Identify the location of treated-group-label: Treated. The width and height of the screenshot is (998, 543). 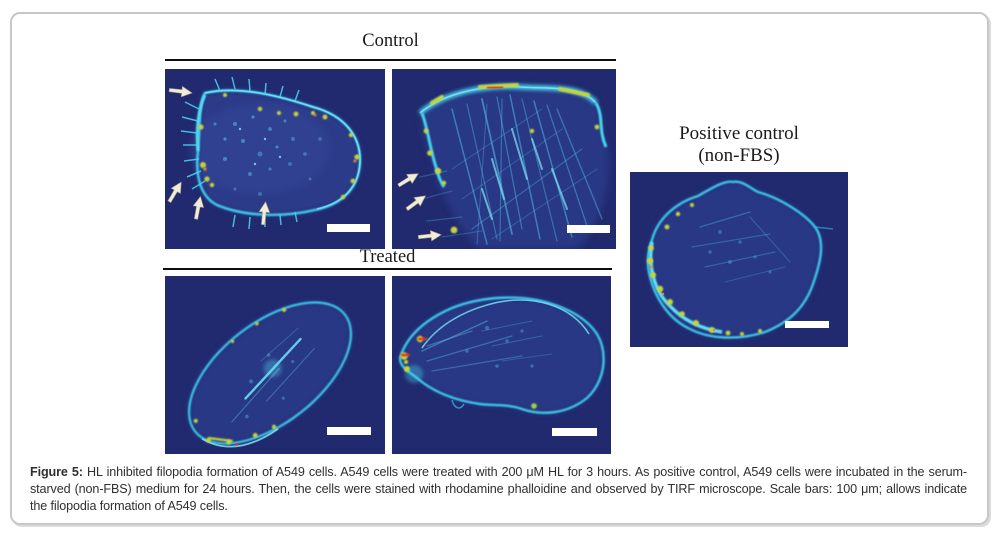
(387, 257).